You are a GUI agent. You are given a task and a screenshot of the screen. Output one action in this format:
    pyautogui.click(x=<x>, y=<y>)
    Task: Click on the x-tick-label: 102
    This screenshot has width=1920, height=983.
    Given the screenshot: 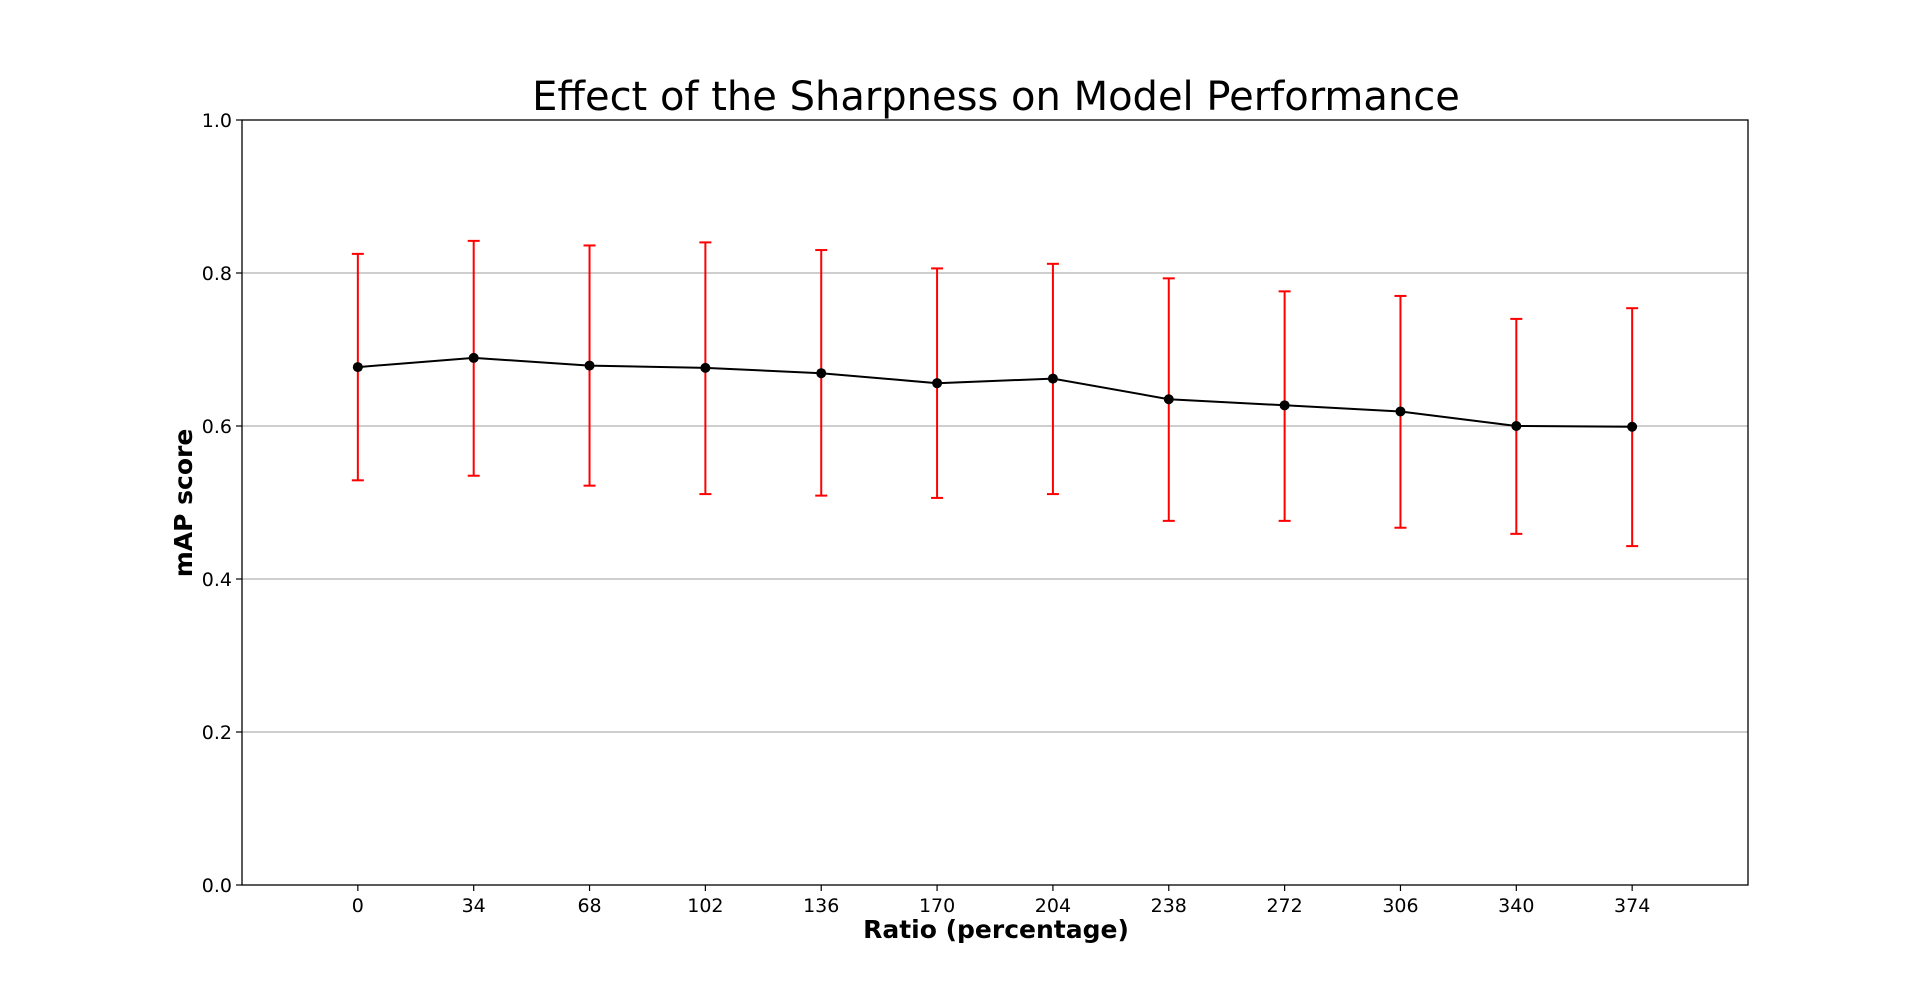 What is the action you would take?
    pyautogui.click(x=705, y=906)
    